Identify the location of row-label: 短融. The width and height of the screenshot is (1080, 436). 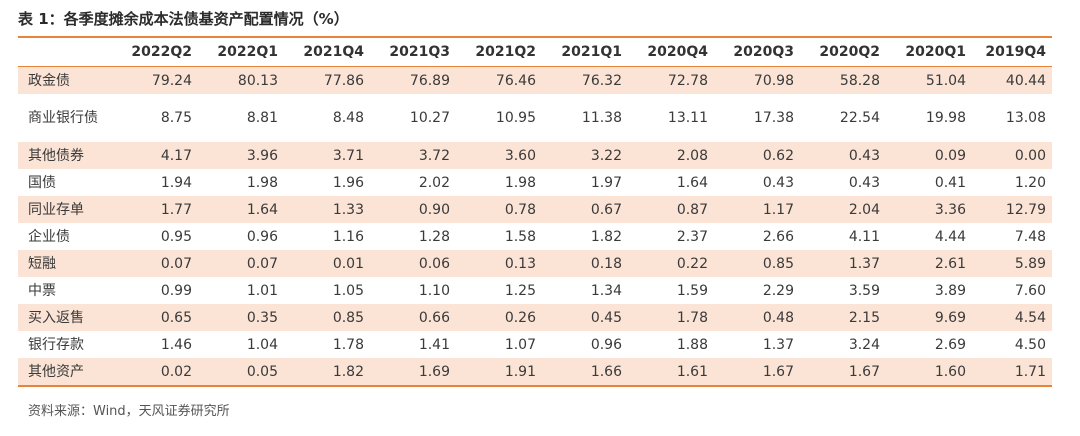
(65, 263).